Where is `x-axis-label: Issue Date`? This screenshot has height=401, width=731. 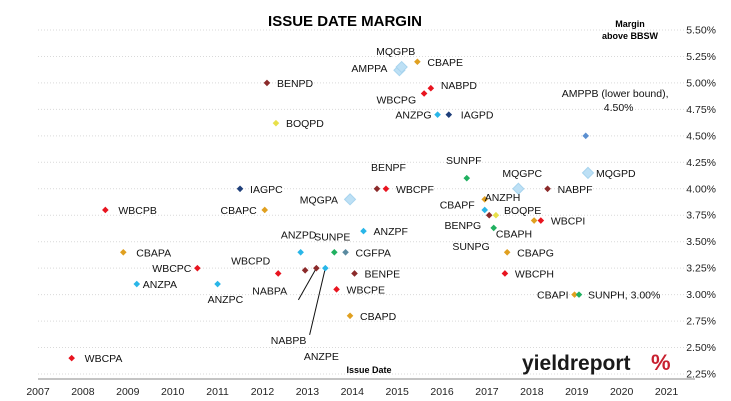 x-axis-label: Issue Date is located at coordinates (368, 370).